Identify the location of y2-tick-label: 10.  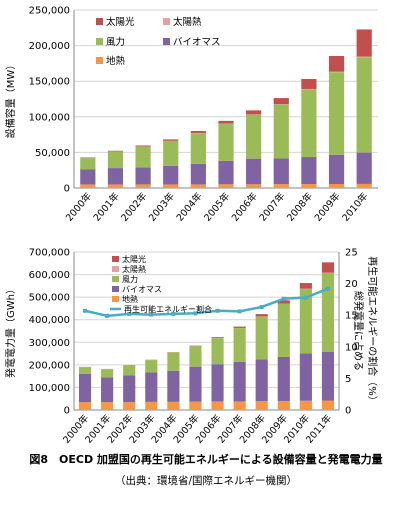
(351, 347).